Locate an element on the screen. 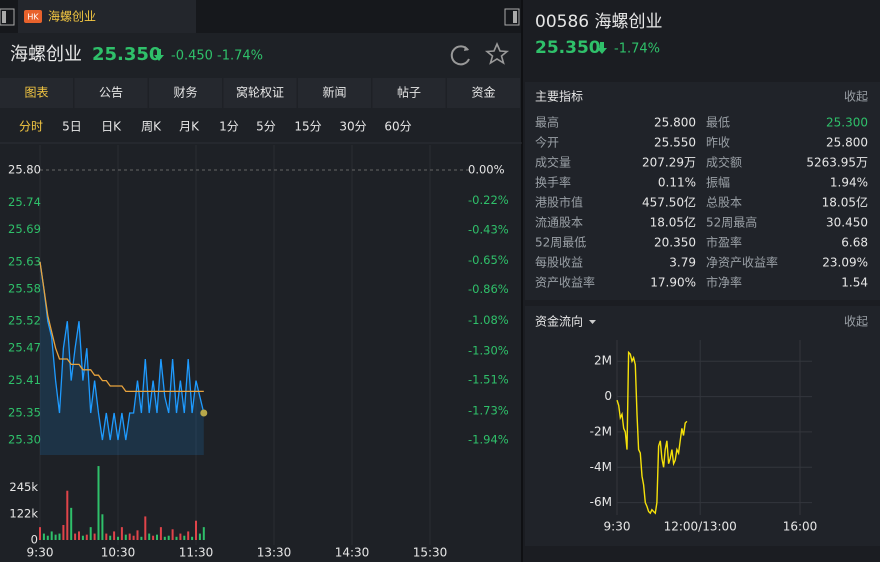  indicator-value: 30.450 is located at coordinates (847, 223).